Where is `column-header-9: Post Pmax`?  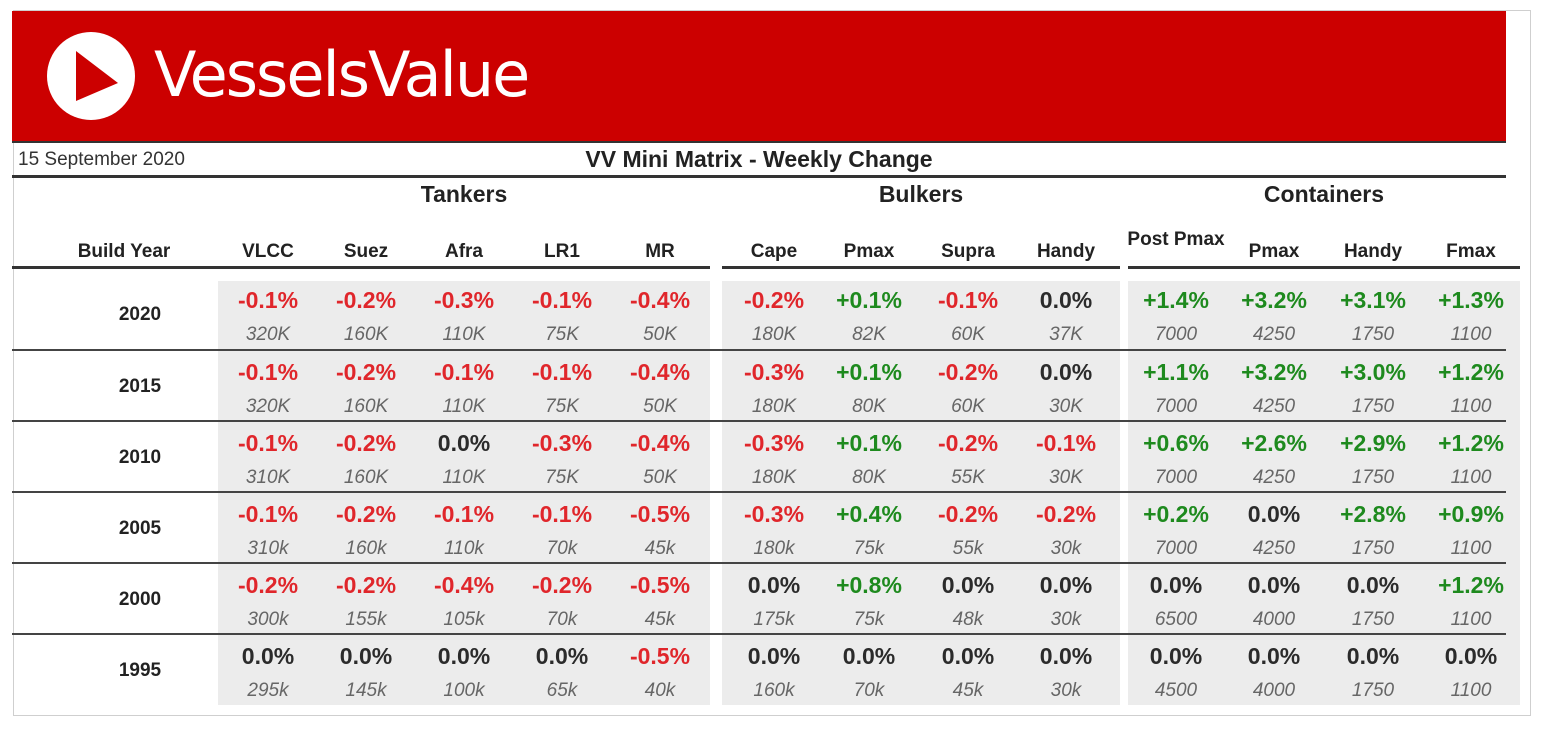 column-header-9: Post Pmax is located at coordinates (1176, 239).